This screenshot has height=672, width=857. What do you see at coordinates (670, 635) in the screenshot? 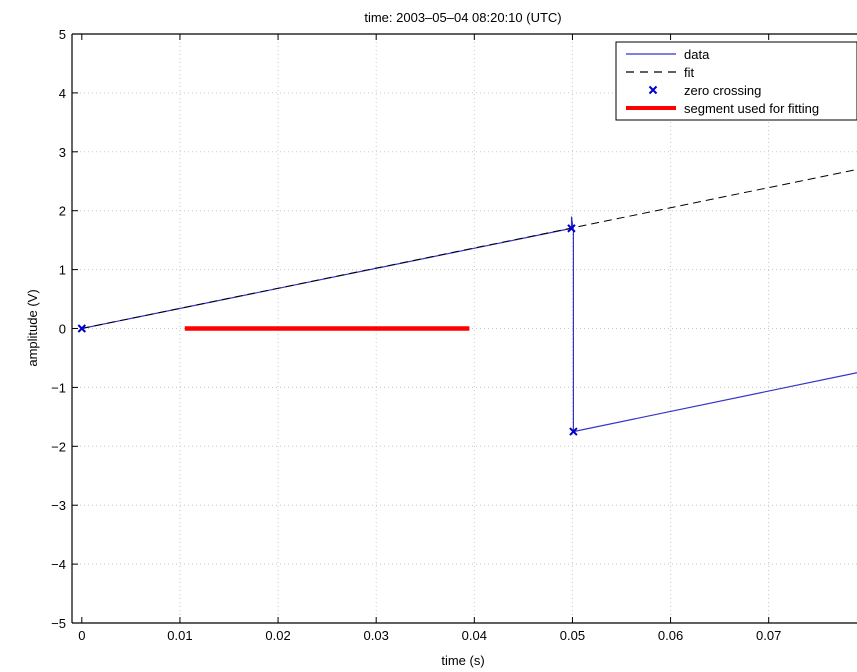
I see `x-tick-label: 0.06` at bounding box center [670, 635].